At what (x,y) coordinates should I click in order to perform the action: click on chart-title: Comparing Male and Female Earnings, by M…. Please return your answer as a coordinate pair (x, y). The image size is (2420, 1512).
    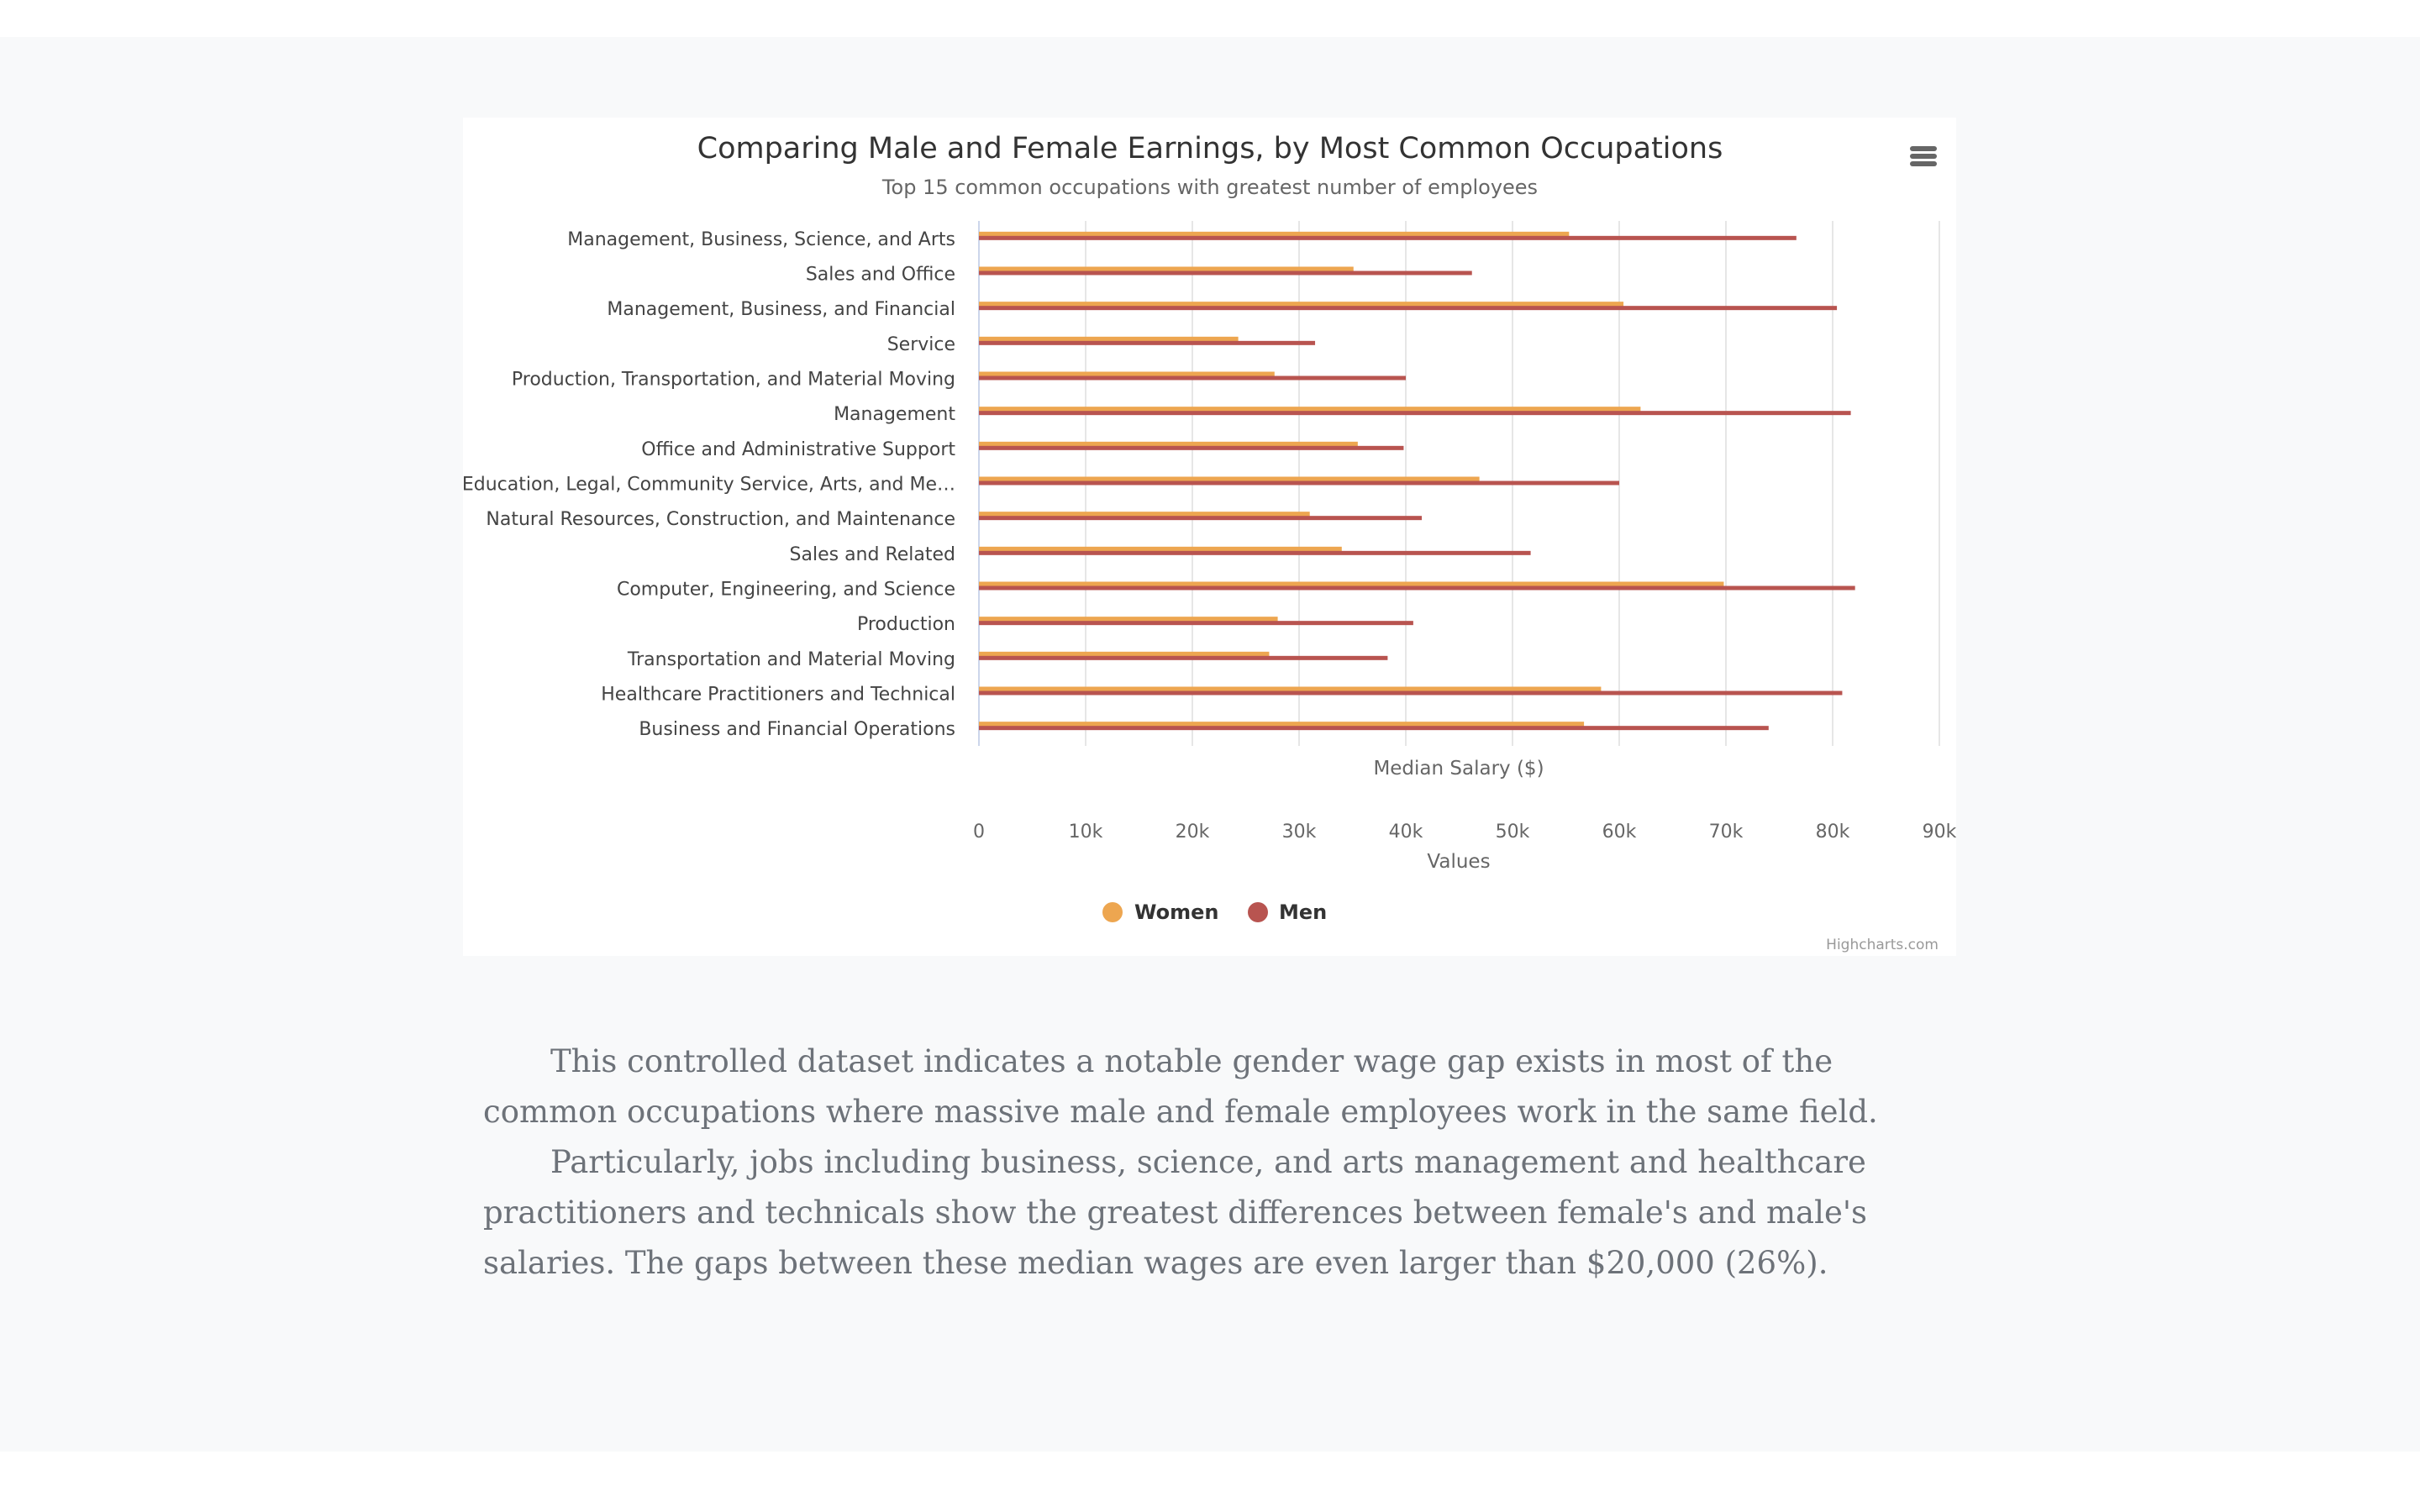
    Looking at the image, I should click on (1210, 148).